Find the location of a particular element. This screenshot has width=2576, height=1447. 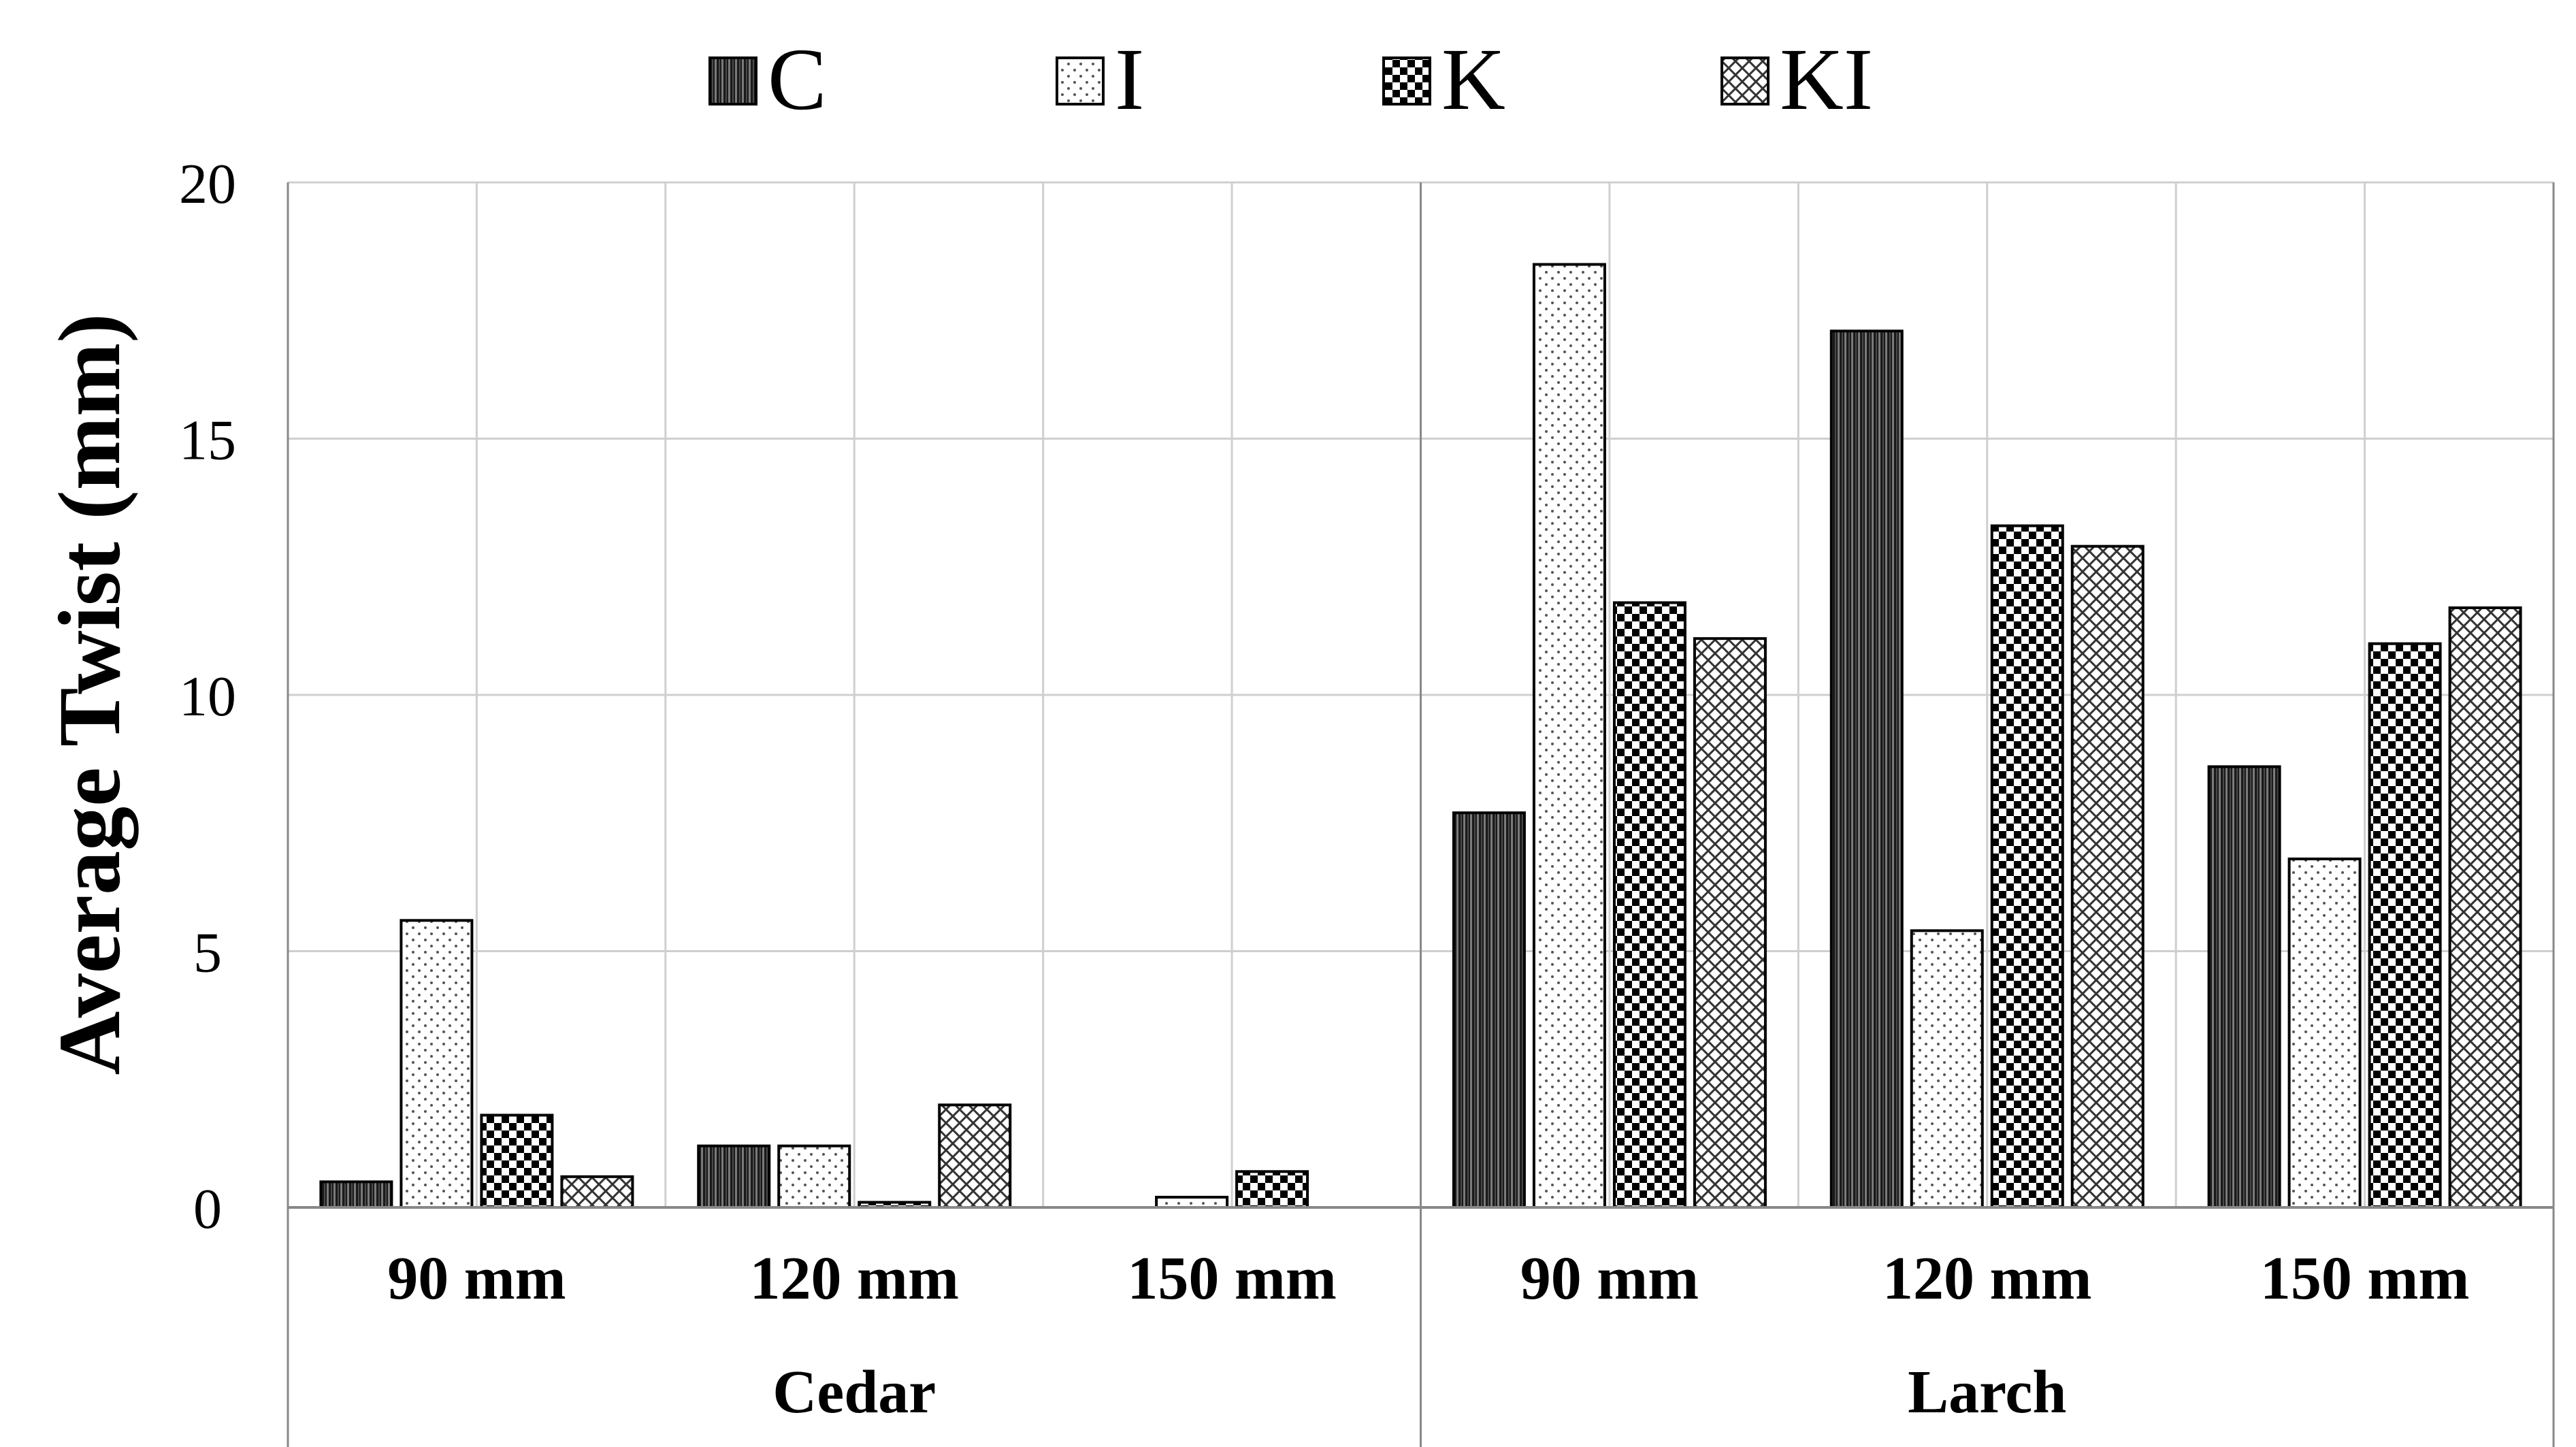

y-tick-label: 20 is located at coordinates (207, 184).